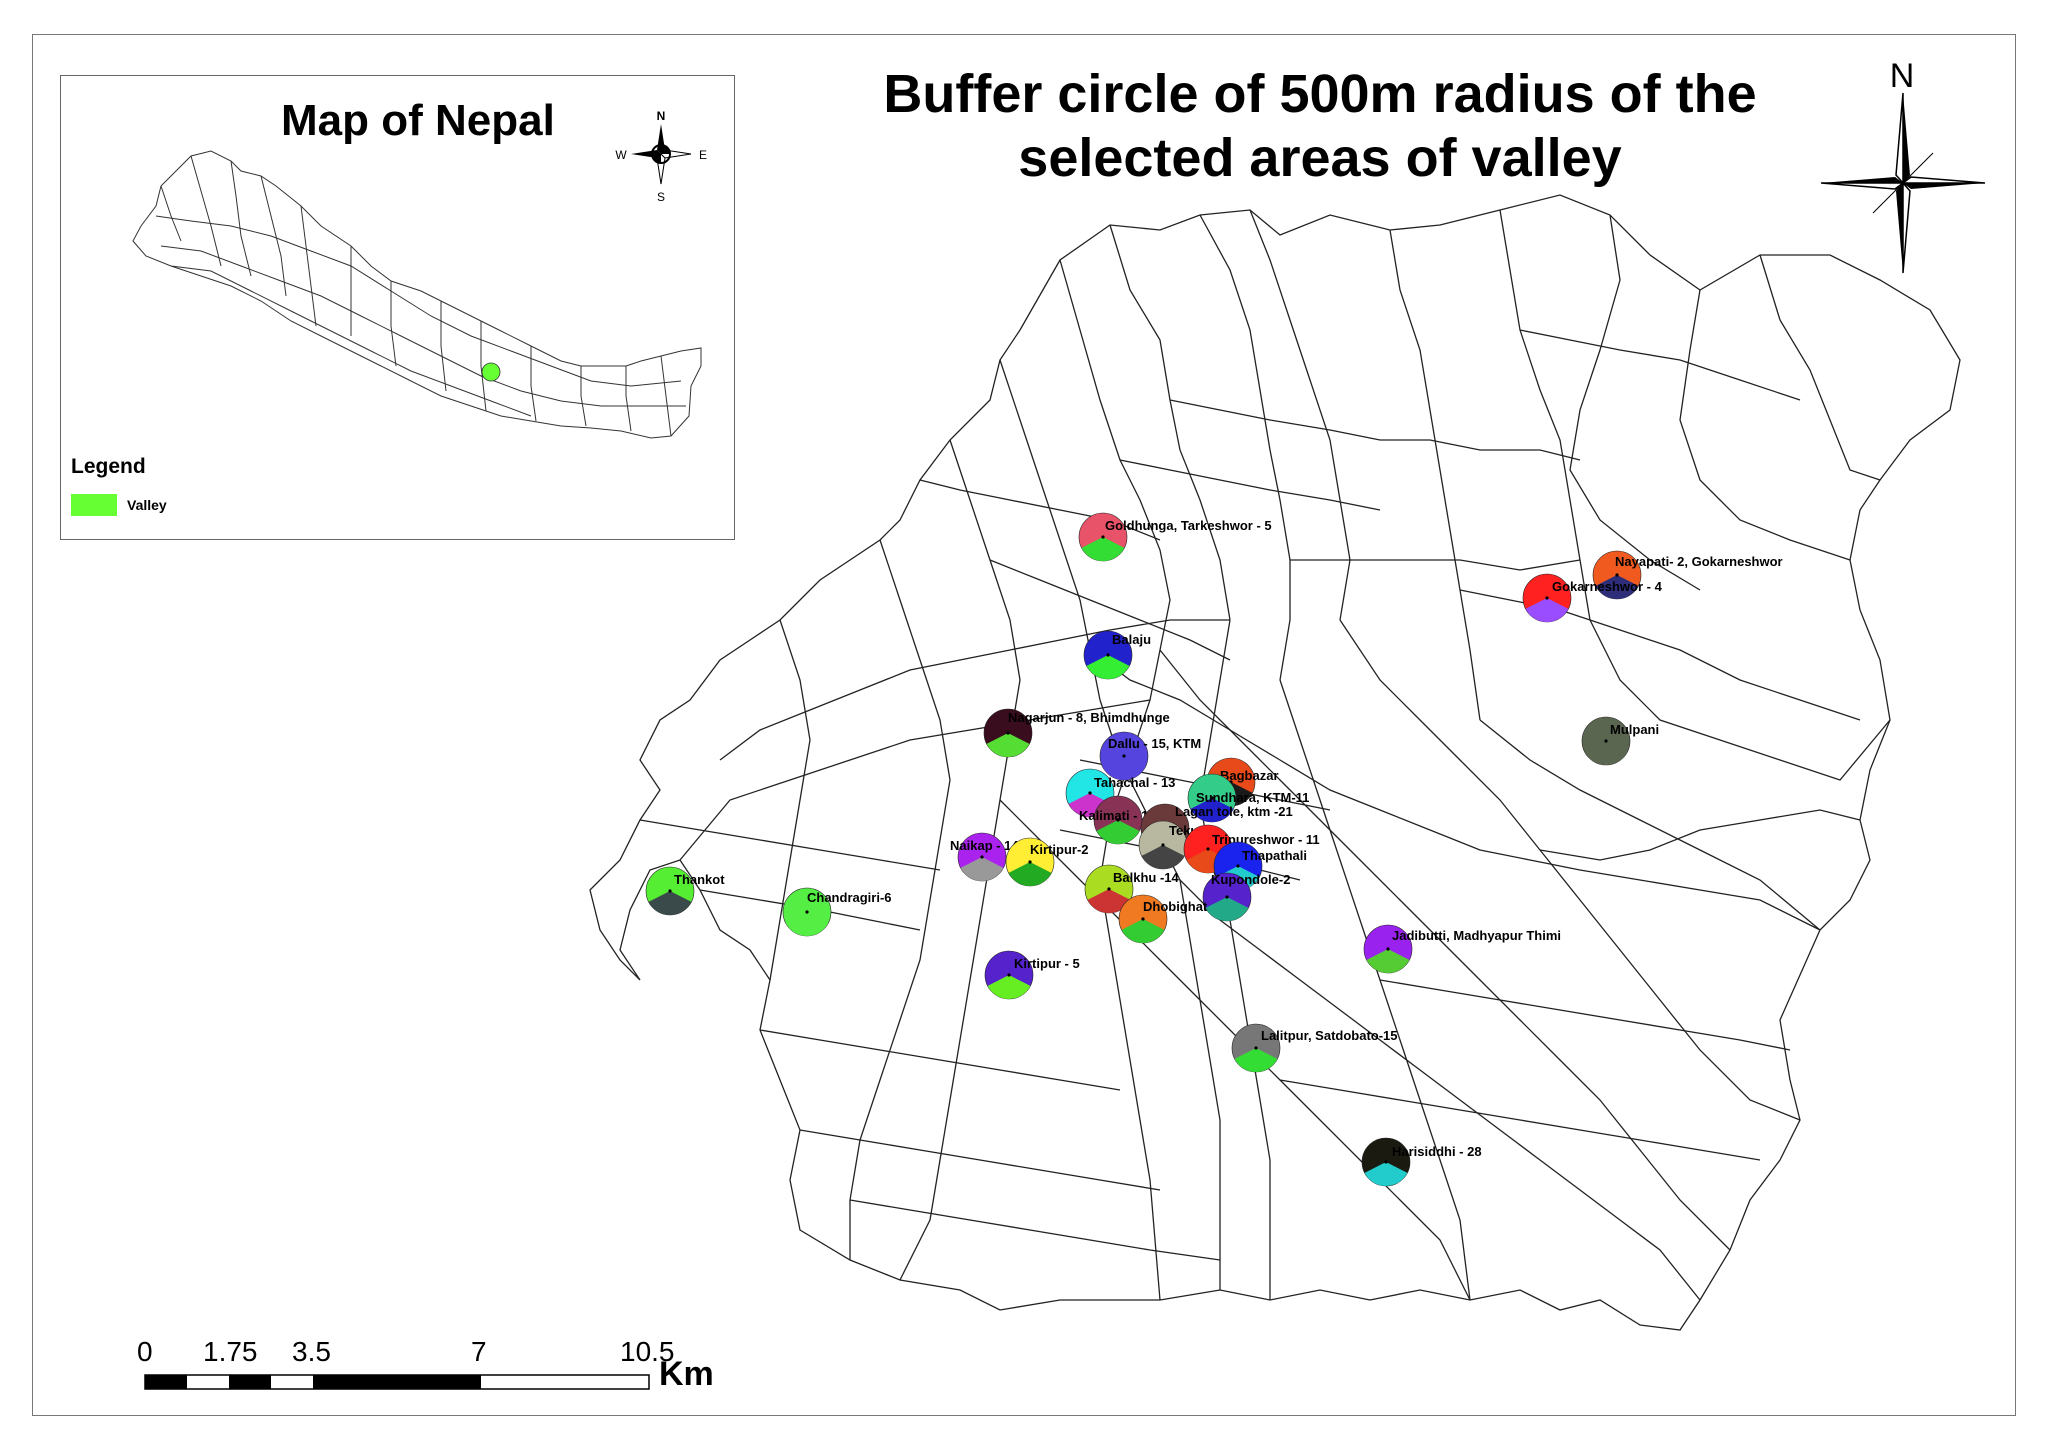 Image resolution: width=2048 pixels, height=1448 pixels. What do you see at coordinates (1592, 598) in the screenshot?
I see `buffer-circle: Gokarneshwor - 4` at bounding box center [1592, 598].